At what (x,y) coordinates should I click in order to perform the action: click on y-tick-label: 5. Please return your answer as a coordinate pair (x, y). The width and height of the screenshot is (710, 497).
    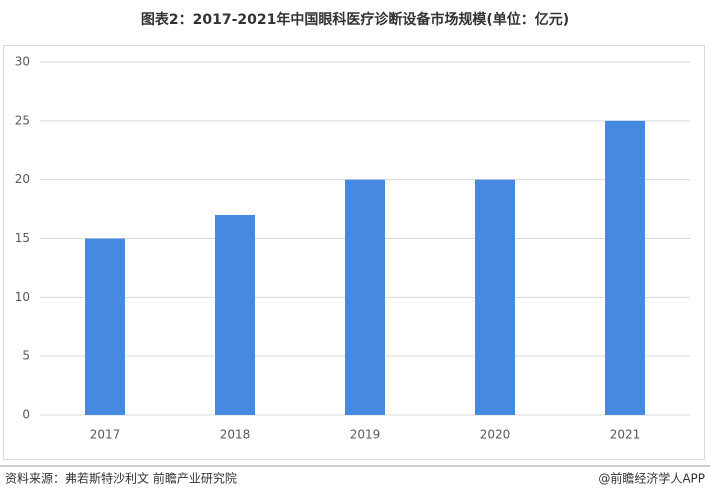
    Looking at the image, I should click on (26, 356).